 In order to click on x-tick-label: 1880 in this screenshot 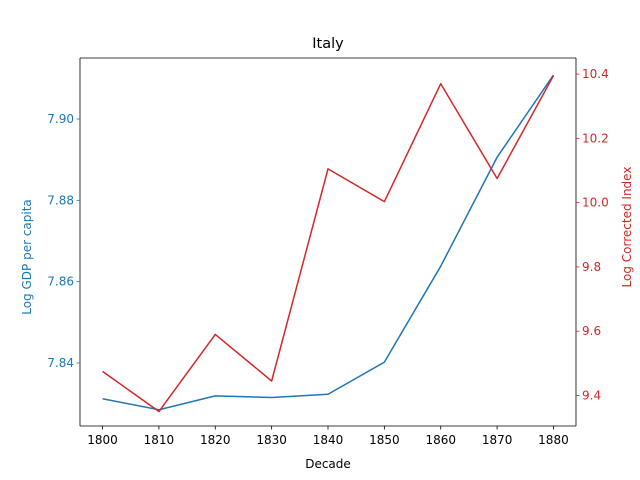, I will do `click(553, 440)`.